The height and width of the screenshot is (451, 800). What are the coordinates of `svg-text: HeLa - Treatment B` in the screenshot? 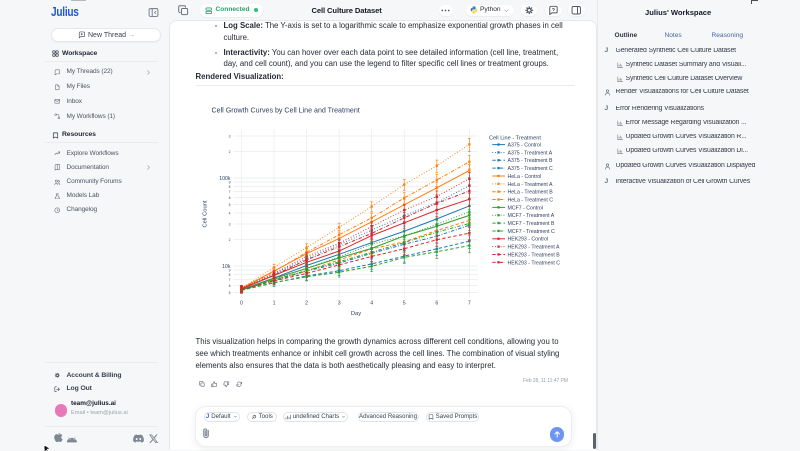 It's located at (531, 193).